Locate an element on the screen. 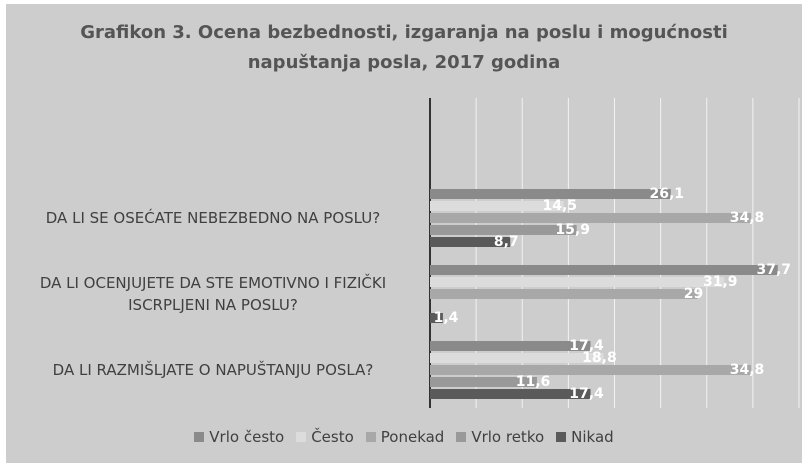 The height and width of the screenshot is (467, 808). value-label: 31,9 is located at coordinates (720, 282).